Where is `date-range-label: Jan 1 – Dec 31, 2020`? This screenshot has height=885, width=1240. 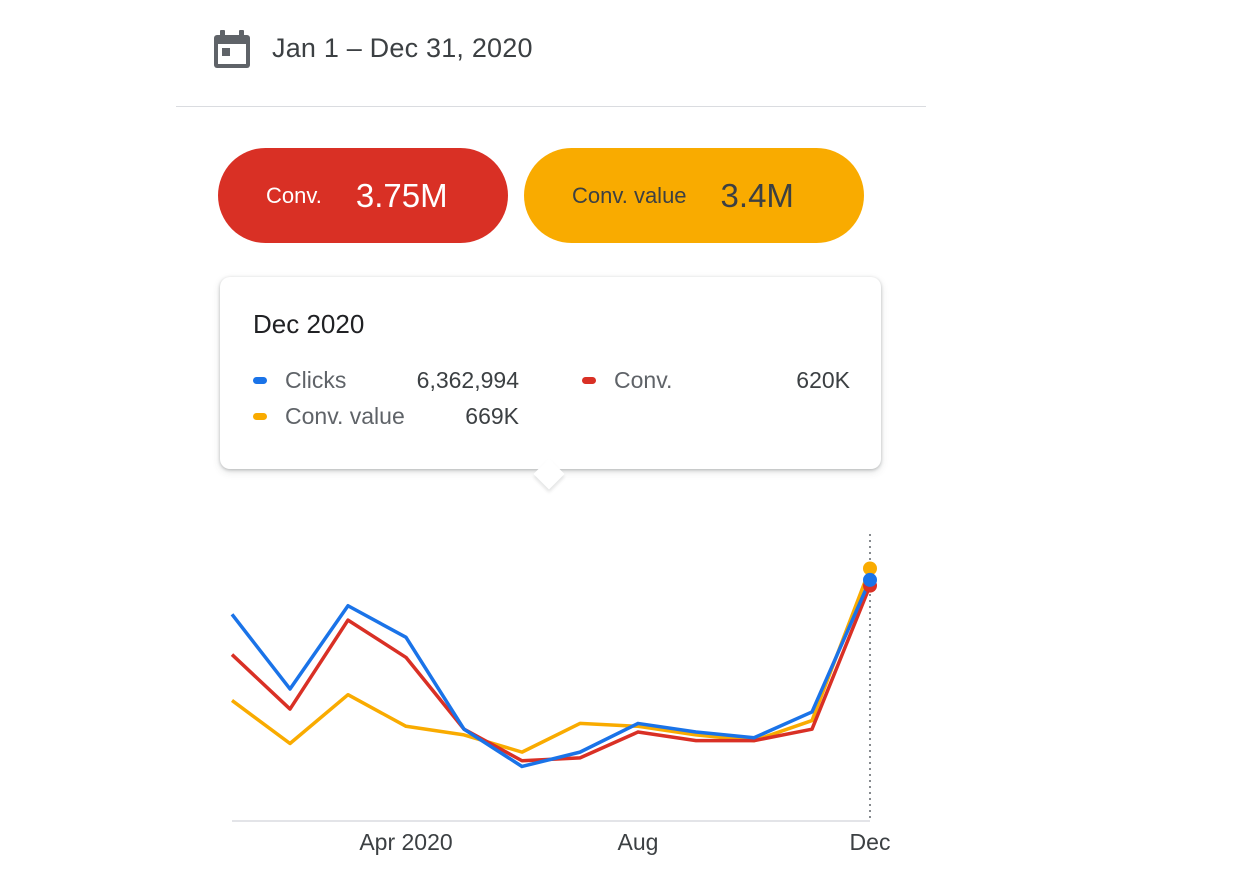
date-range-label: Jan 1 – Dec 31, 2020 is located at coordinates (402, 48).